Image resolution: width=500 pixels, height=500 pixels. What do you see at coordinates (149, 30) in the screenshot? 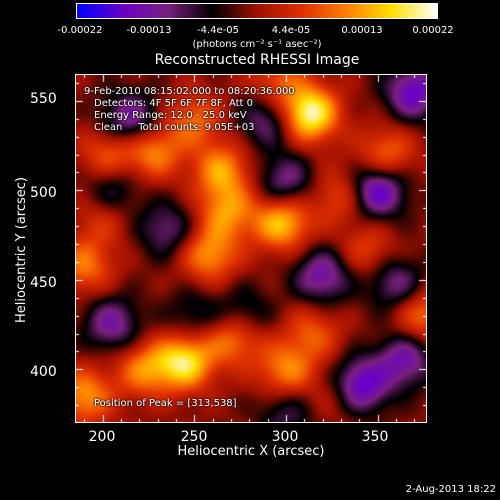
I see `colorbar-tick-label: -0.00013` at bounding box center [149, 30].